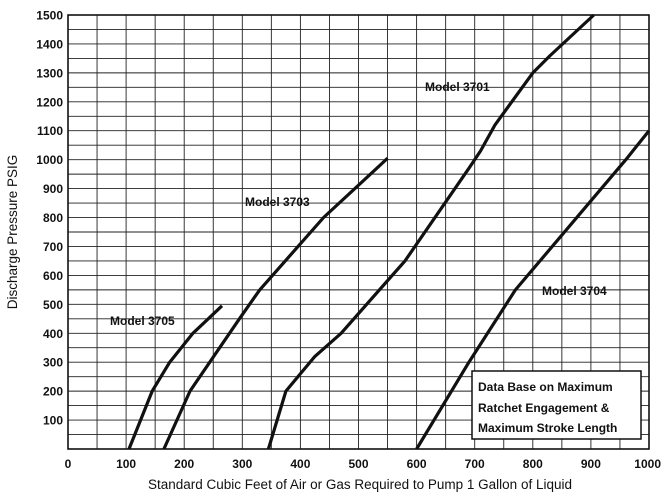 This screenshot has width=663, height=495. What do you see at coordinates (300, 464) in the screenshot?
I see `x-tick-label: 400` at bounding box center [300, 464].